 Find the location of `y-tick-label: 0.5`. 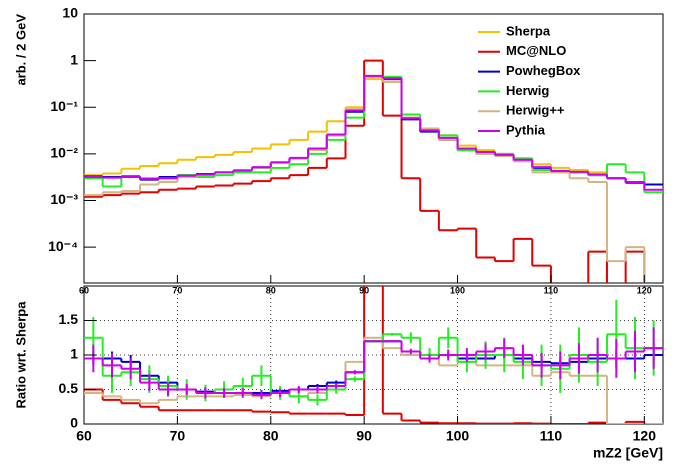

y-tick-label: 0.5 is located at coordinates (69, 388).